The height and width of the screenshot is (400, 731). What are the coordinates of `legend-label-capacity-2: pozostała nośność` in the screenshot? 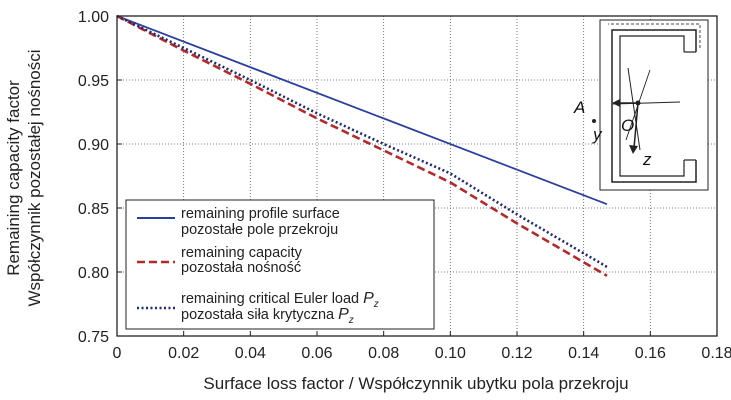 It's located at (241, 268).